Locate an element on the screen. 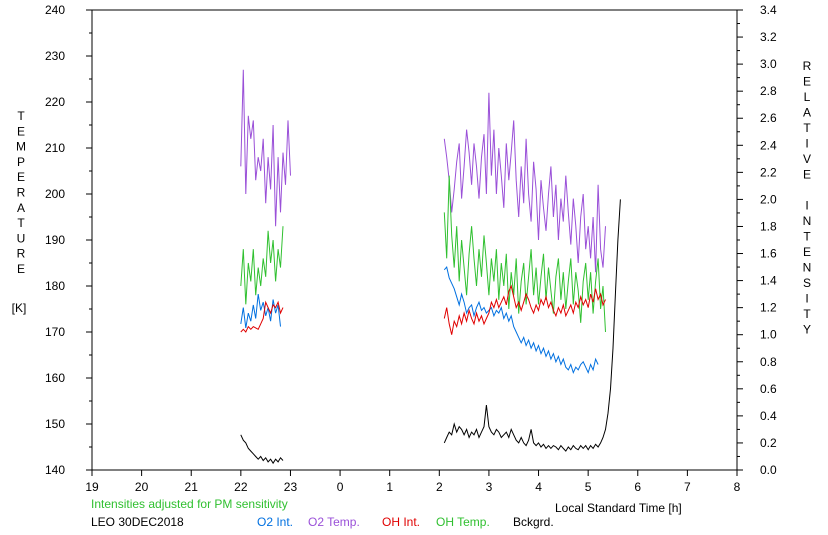 The image size is (828, 535). y-left-tick-label: 180 is located at coordinates (55, 286).